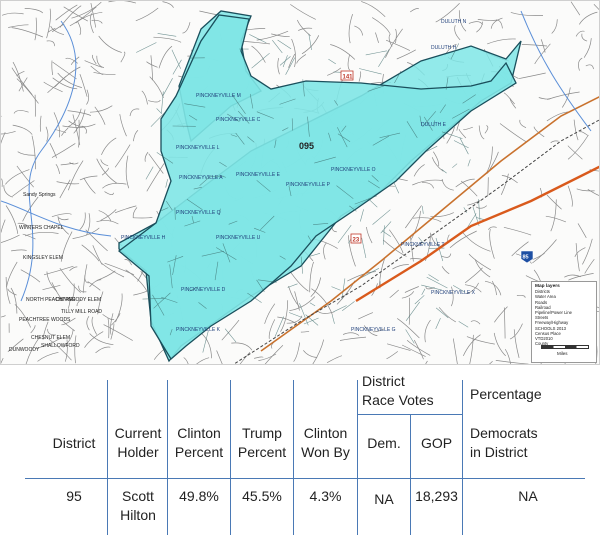 This screenshot has width=600, height=540. I want to click on precinct-label: PINCKNEYVILLE L, so click(198, 148).